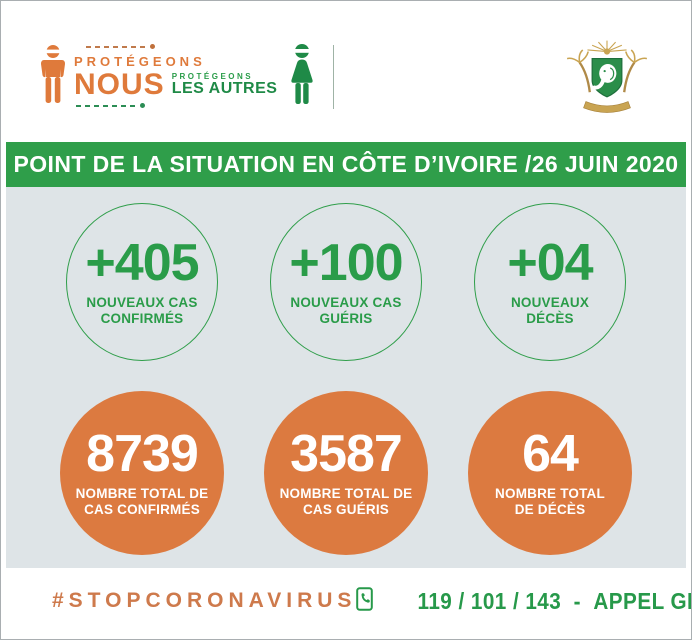  Describe the element at coordinates (346, 262) in the screenshot. I see `new-recovered-value: +100` at that location.